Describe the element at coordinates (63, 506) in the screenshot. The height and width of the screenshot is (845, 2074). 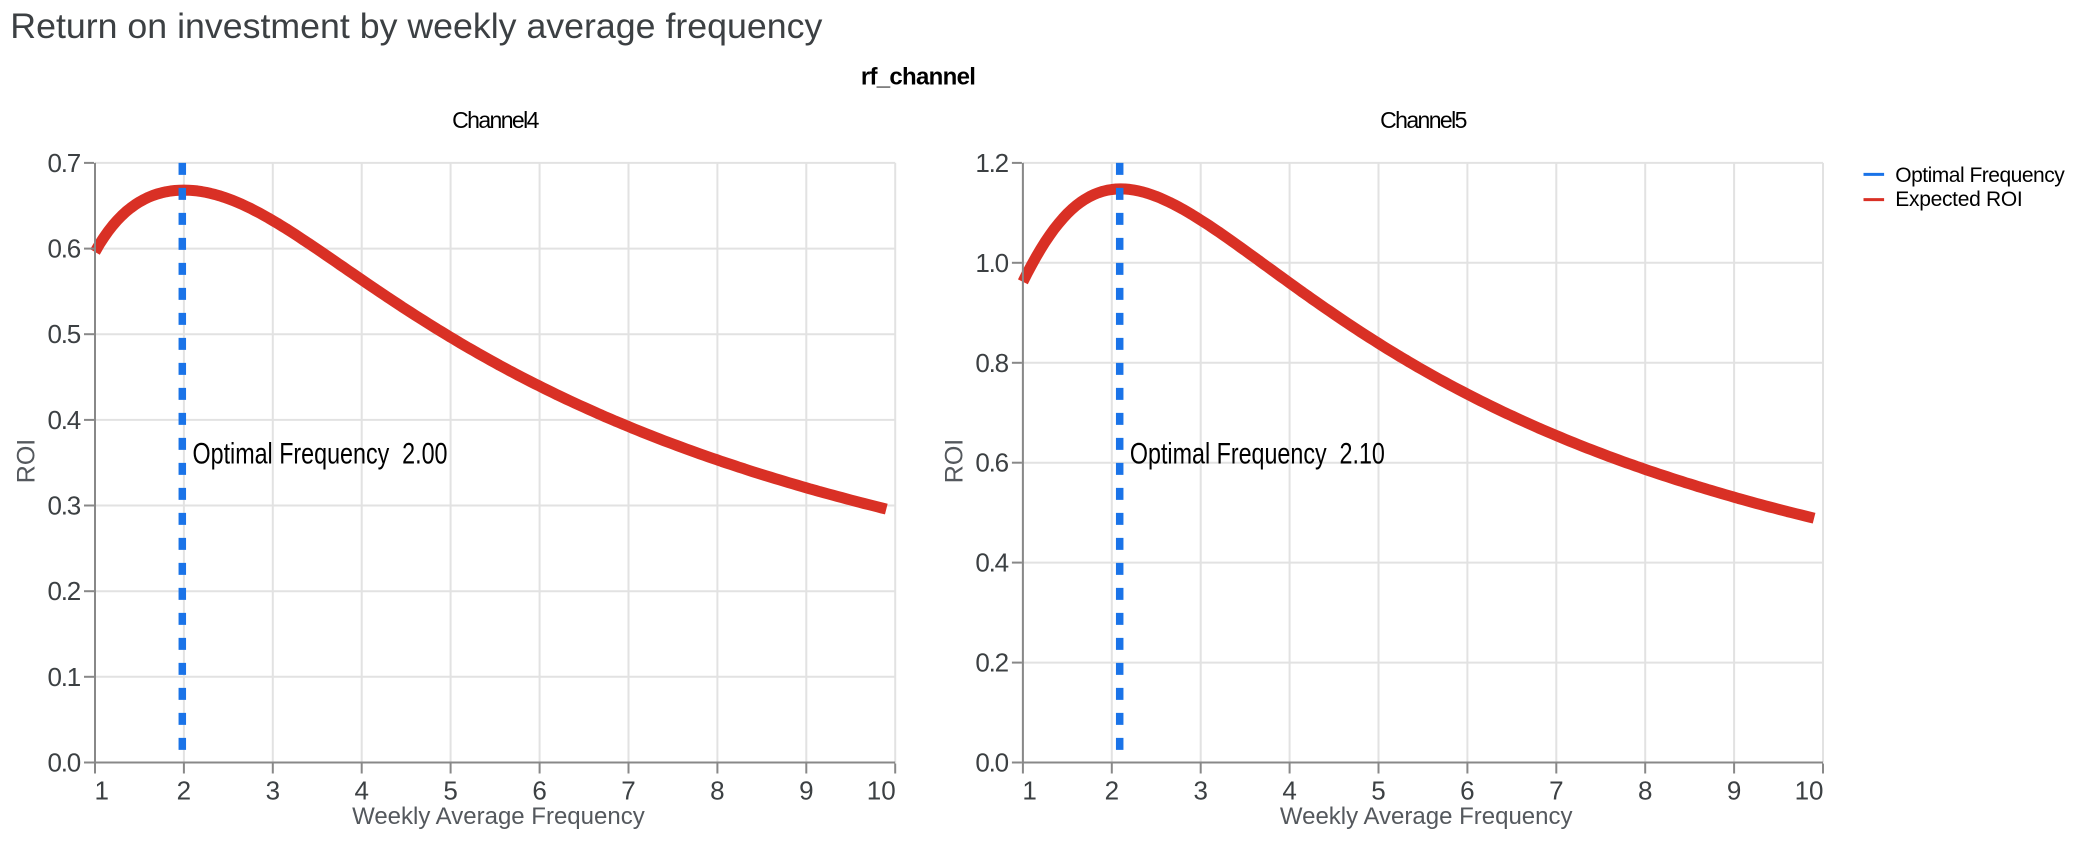
I see `svg-text: 0.3` at that location.